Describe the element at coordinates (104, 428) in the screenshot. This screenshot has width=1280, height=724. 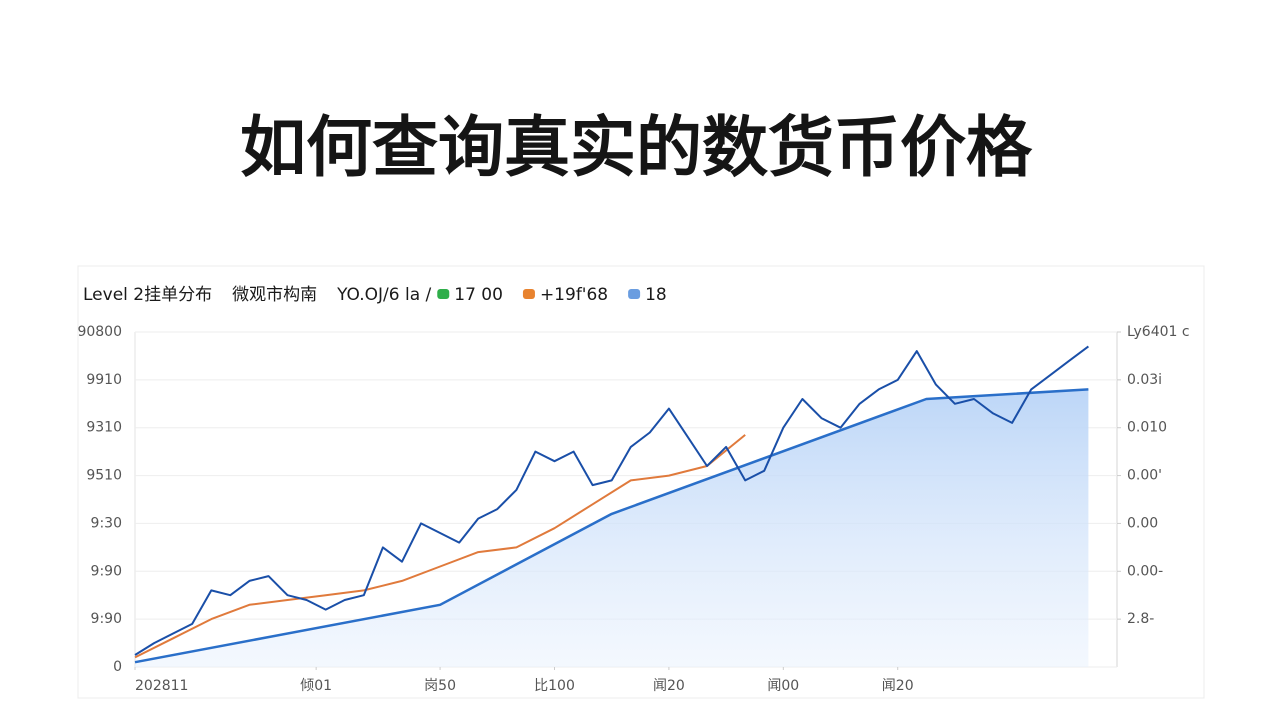
I see `y-tick-label: 9310` at that location.